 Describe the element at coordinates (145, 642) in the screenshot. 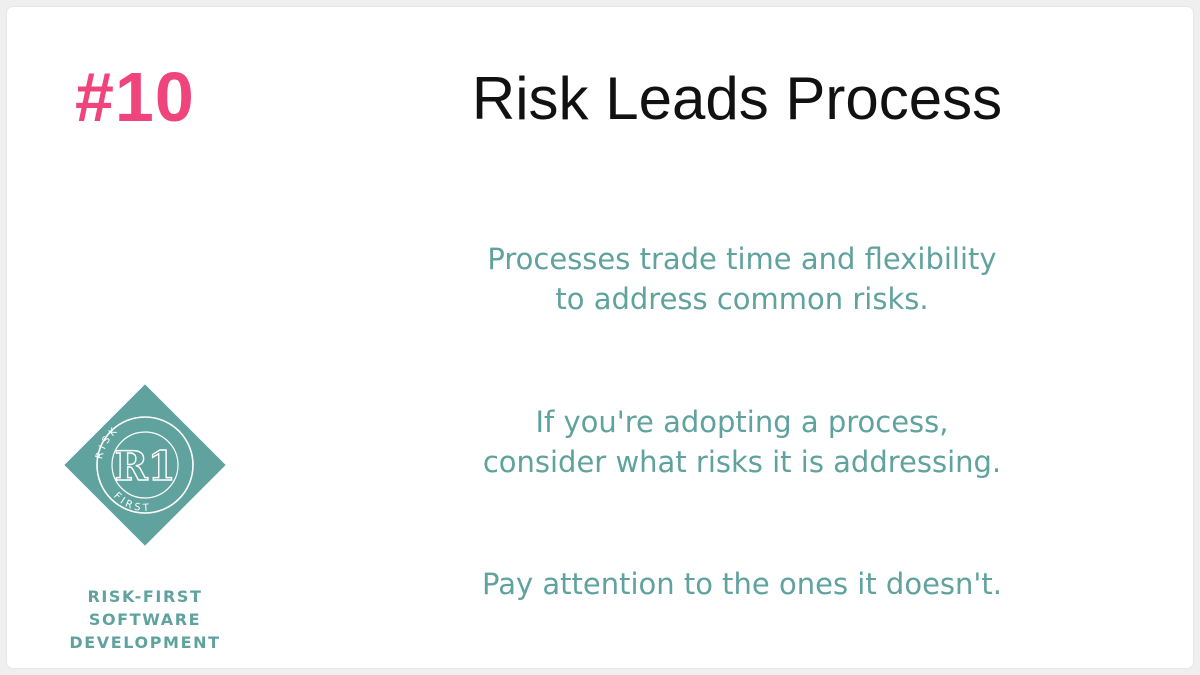

I see `brand-line-3: DEVELOPMENT` at that location.